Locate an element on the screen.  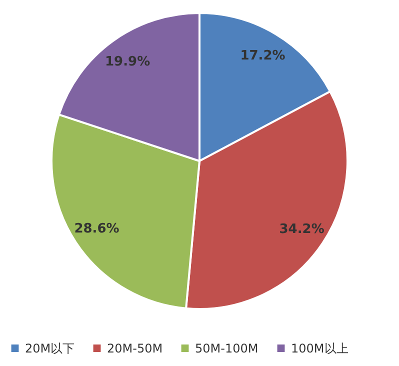
legend-label: 20M-50M is located at coordinates (135, 348).